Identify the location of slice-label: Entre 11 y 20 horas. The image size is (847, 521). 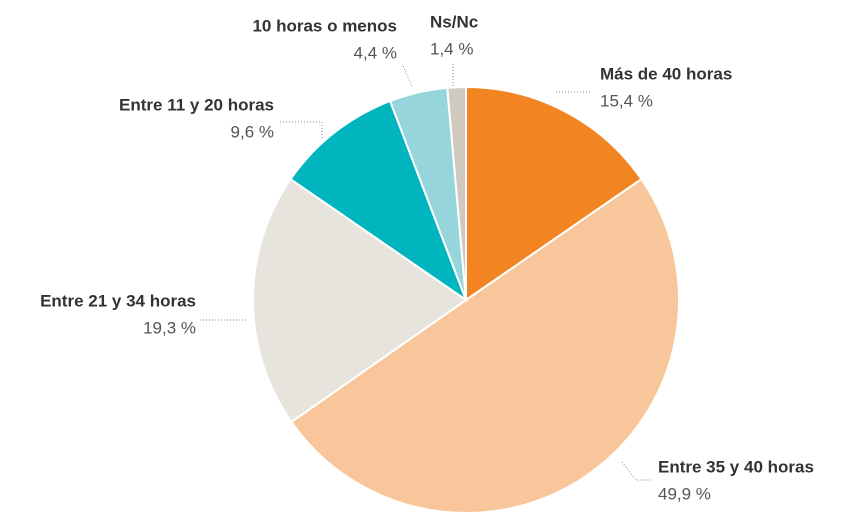
(196, 104).